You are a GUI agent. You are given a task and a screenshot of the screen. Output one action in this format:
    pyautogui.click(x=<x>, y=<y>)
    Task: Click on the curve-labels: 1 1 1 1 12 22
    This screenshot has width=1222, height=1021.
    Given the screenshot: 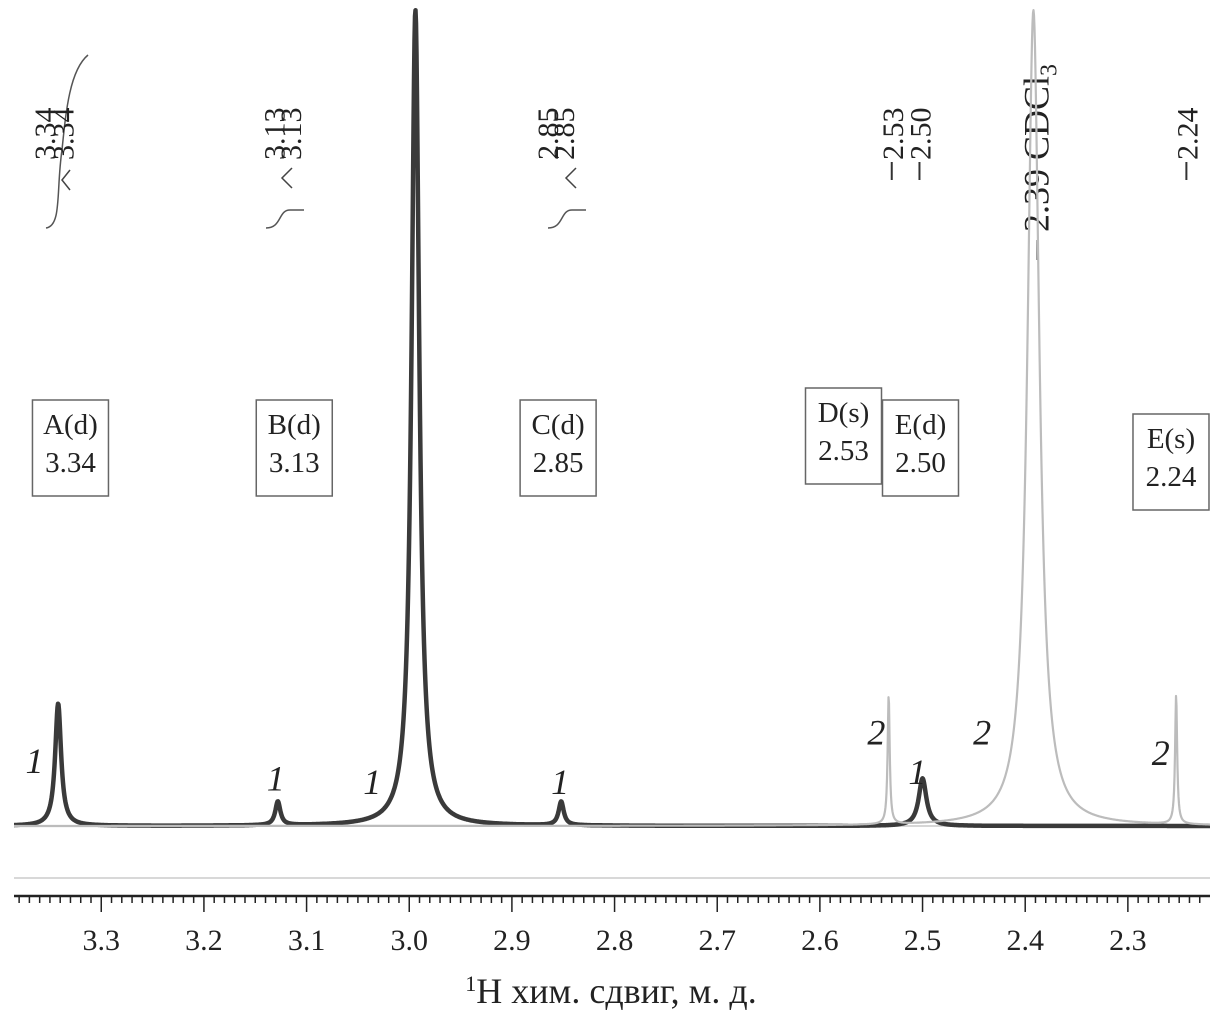 What is the action you would take?
    pyautogui.click(x=598, y=757)
    